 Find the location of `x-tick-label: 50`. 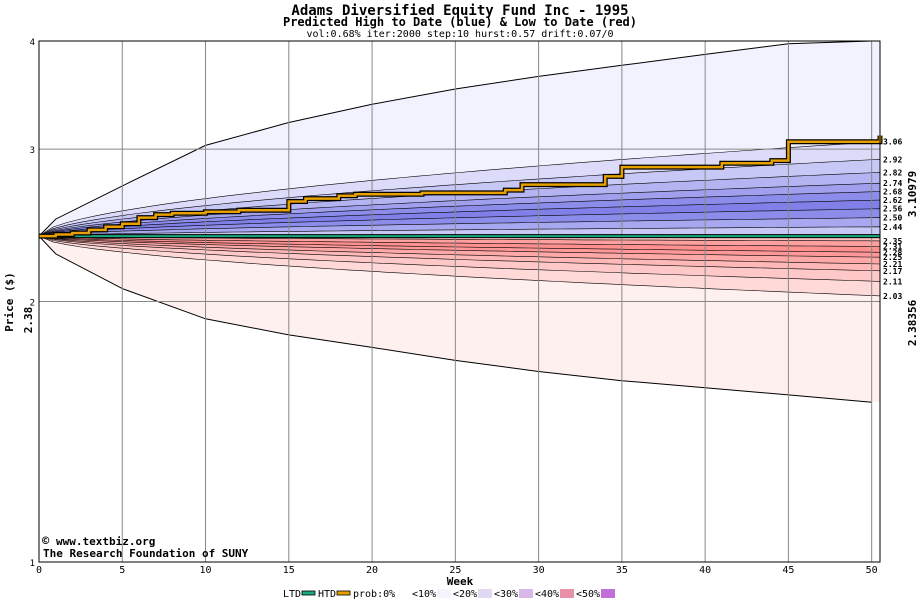

x-tick-label: 50 is located at coordinates (872, 570).